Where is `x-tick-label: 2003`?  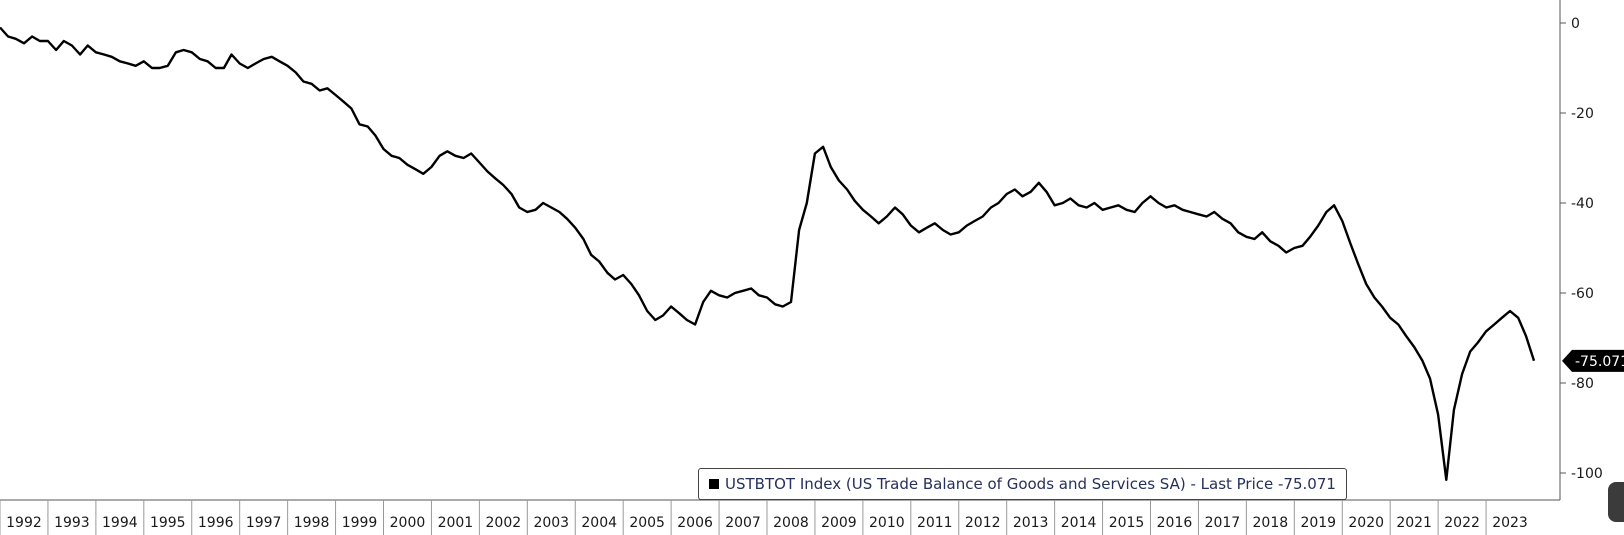
x-tick-label: 2003 is located at coordinates (551, 523).